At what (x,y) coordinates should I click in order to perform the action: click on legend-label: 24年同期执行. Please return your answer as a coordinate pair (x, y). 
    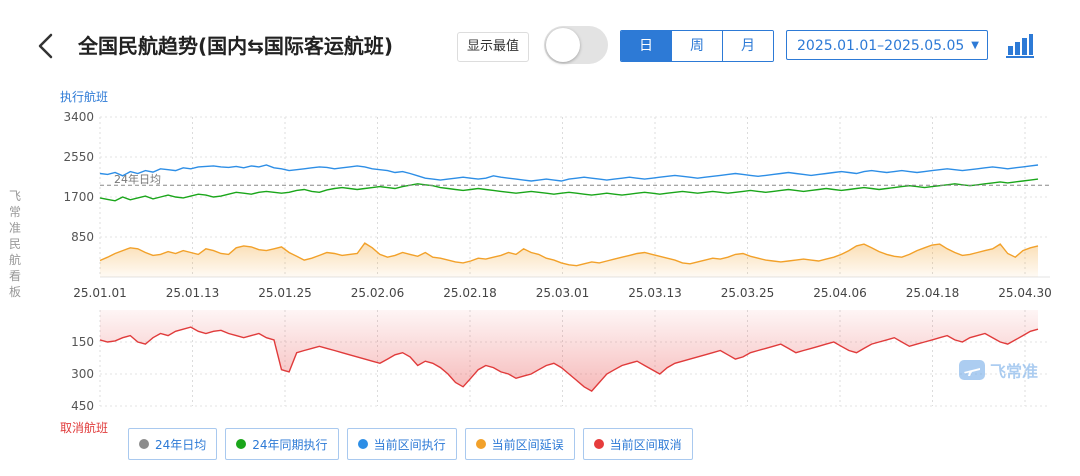
    Looking at the image, I should click on (290, 444).